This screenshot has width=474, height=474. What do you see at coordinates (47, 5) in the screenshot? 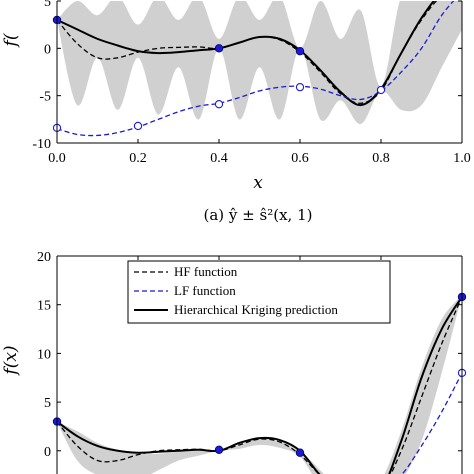
I see `top-y-tick-label-3: 5` at bounding box center [47, 5].